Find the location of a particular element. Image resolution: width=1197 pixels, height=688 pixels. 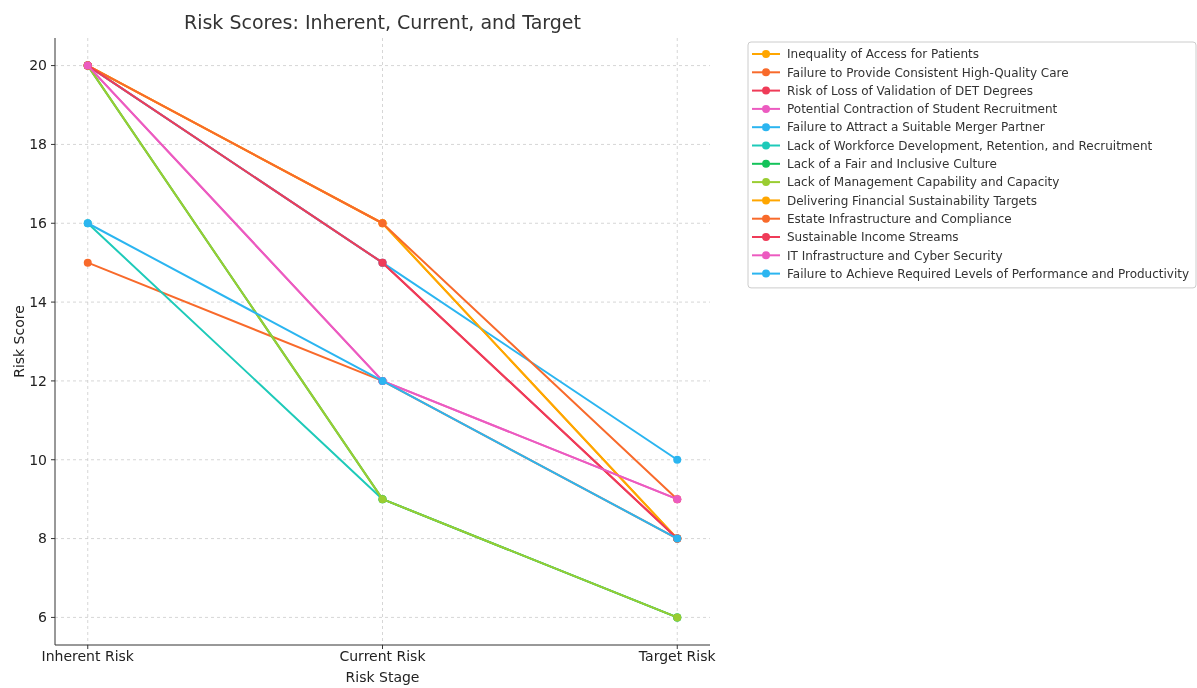

legend-label: Lack of Management Capability and Capacity is located at coordinates (923, 182).